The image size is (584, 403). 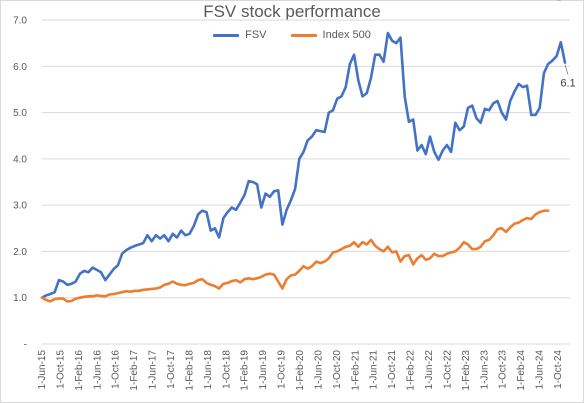 What do you see at coordinates (540, 370) in the screenshot?
I see `x-tick-label: 1-Jun-24` at bounding box center [540, 370].